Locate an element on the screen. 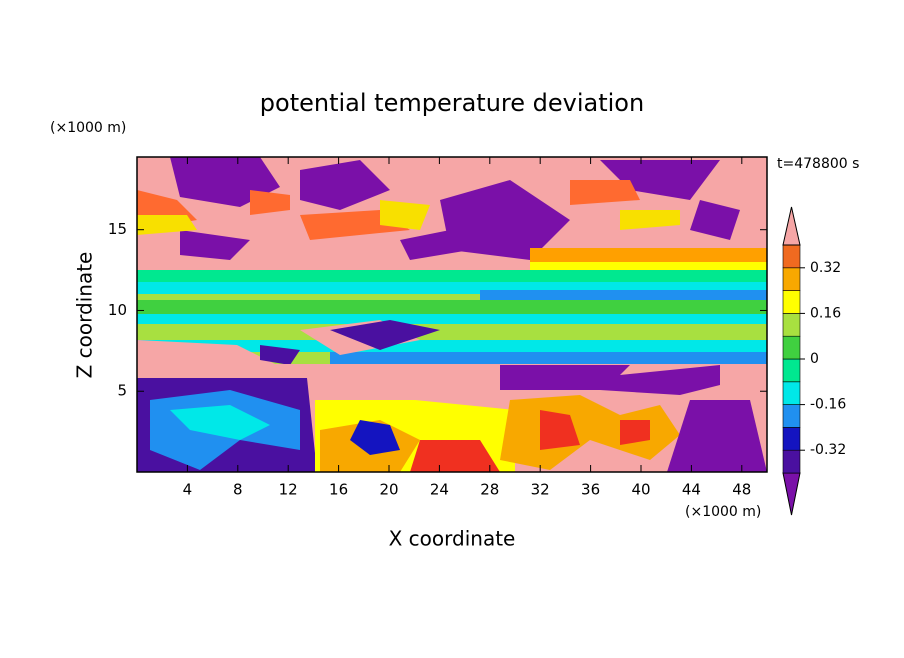  y-tick-label: 5 is located at coordinates (122, 391).